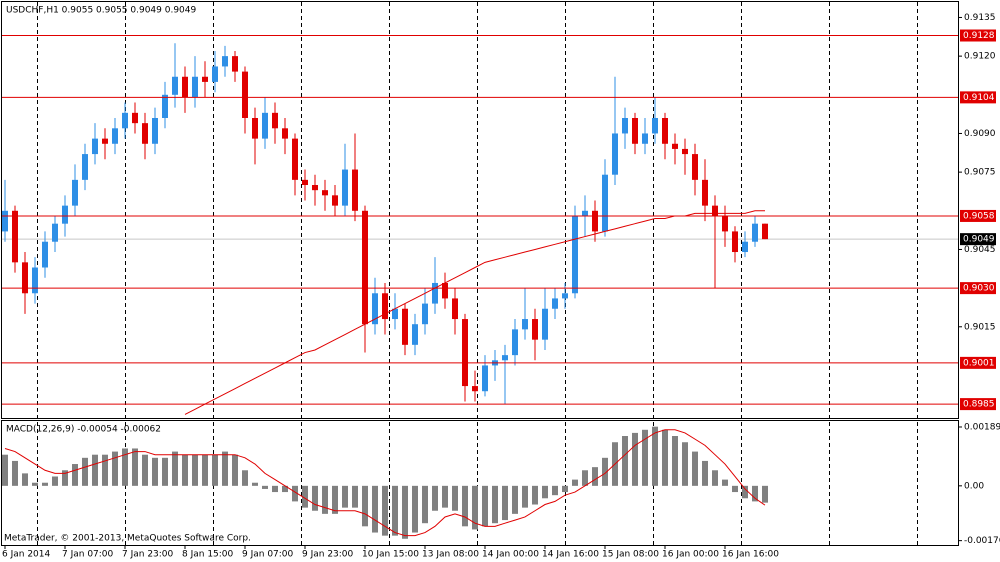 This screenshot has height=562, width=1000. Describe the element at coordinates (978, 239) in the screenshot. I see `last-price-box` at that location.